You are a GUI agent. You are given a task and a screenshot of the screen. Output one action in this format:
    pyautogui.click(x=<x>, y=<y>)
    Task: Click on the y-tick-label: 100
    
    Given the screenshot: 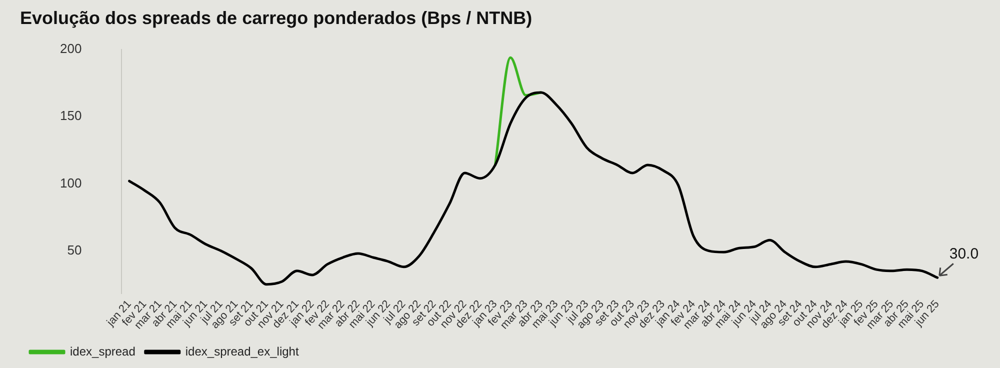 What is the action you would take?
    pyautogui.click(x=71, y=182)
    